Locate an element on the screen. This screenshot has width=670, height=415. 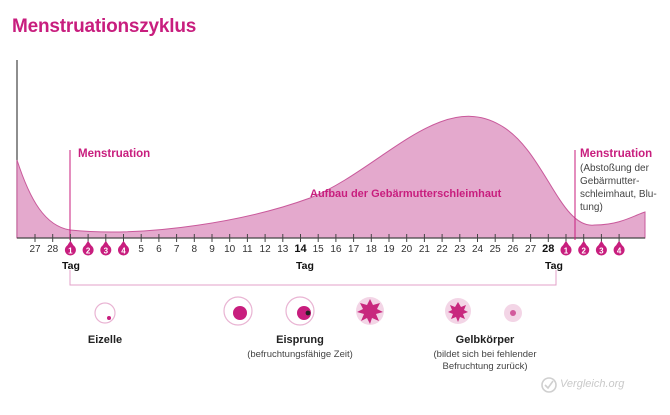
endometrium-buildup-label: Aufbau der Gebärmutterschleimhaut is located at coordinates (406, 194).